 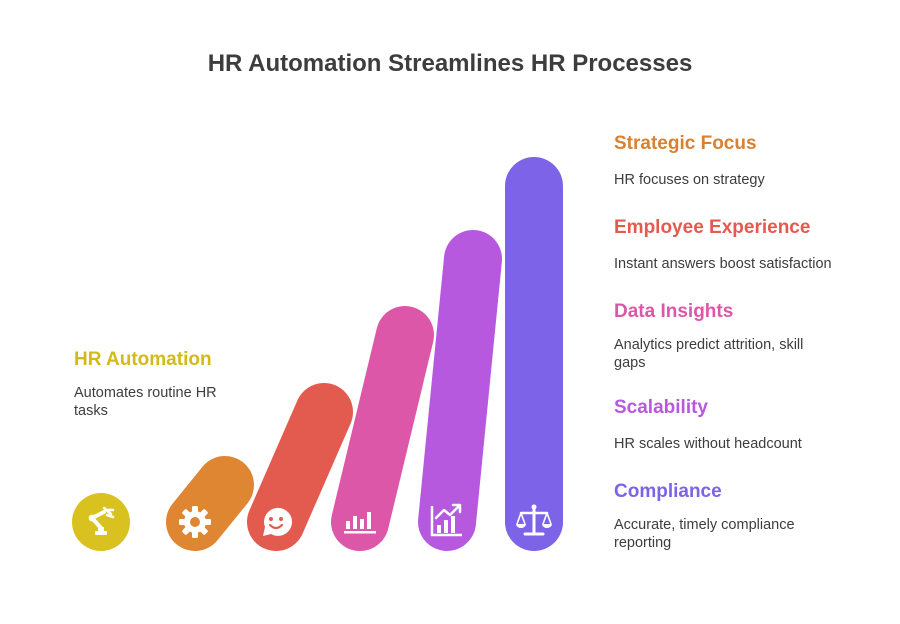 I want to click on balance-scale-icon, so click(x=534, y=520).